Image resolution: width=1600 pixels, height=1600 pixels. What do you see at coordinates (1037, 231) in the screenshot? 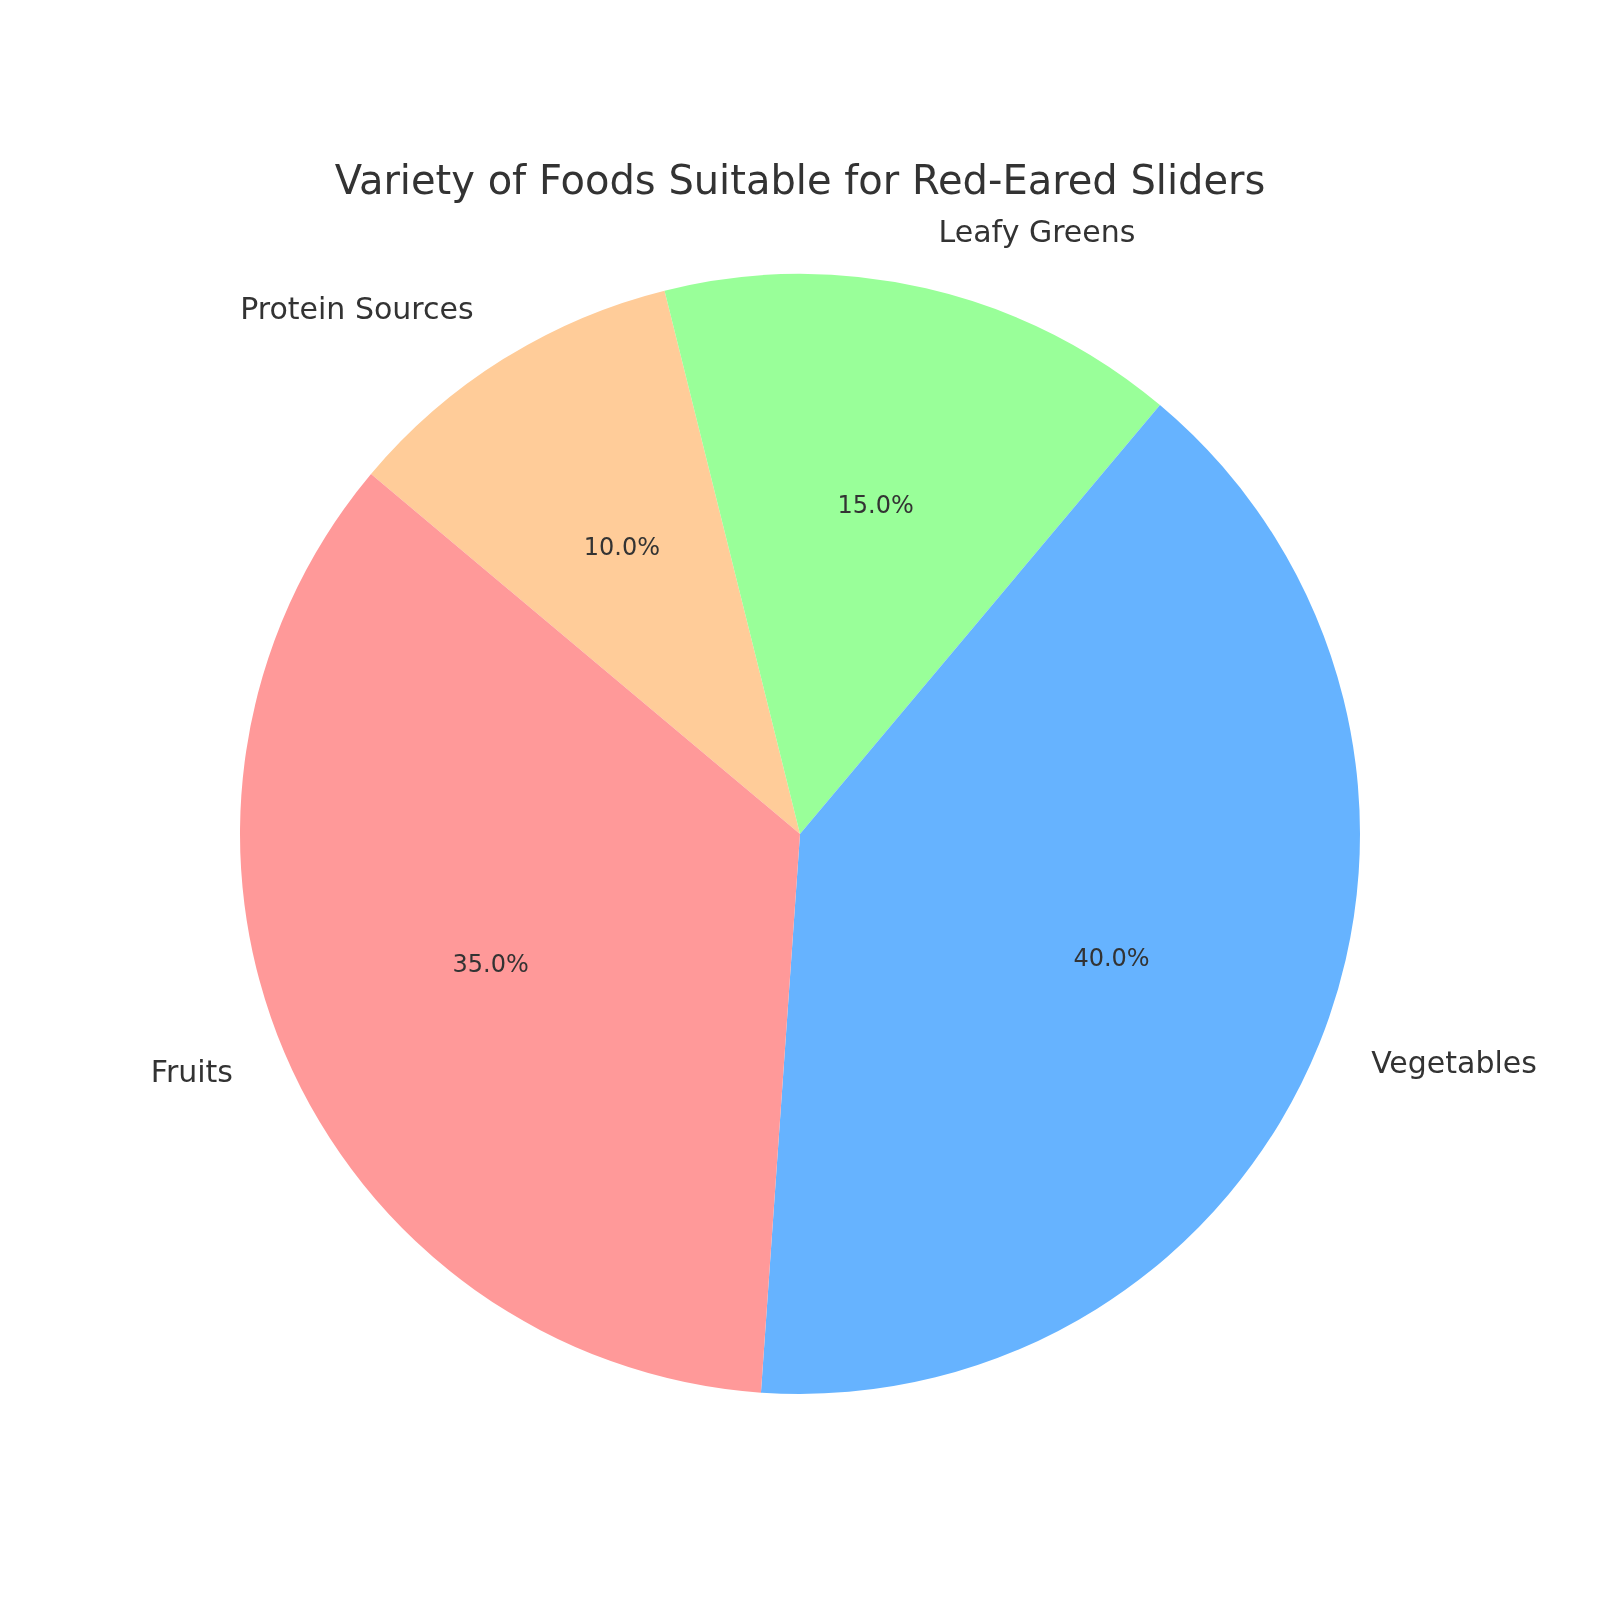
I see `slice-label: Leafy Greens` at bounding box center [1037, 231].